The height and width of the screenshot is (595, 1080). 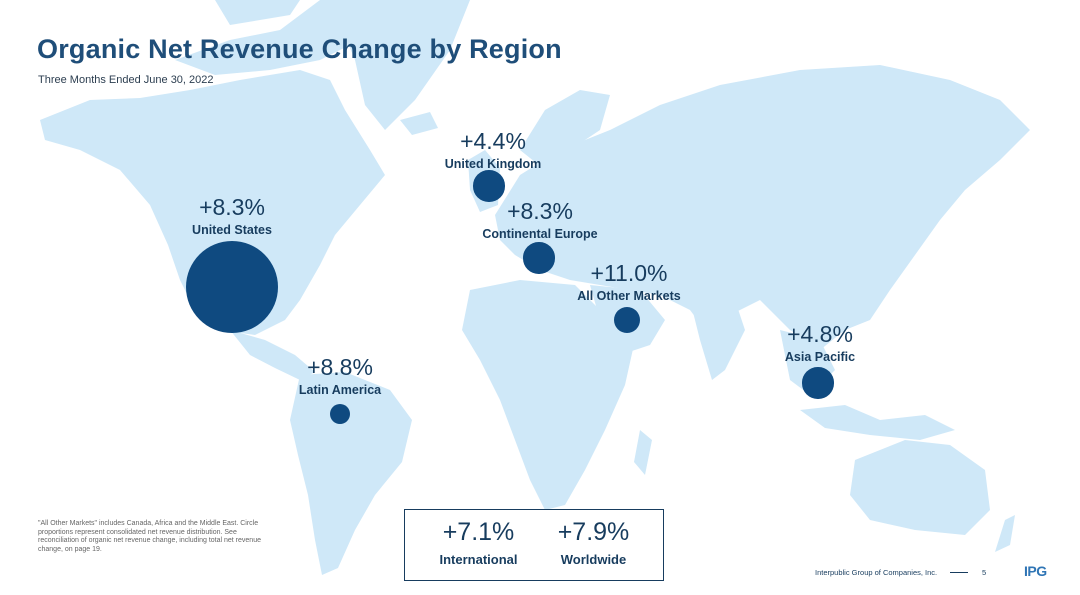 I want to click on marker-united-kingdom, so click(x=489, y=186).